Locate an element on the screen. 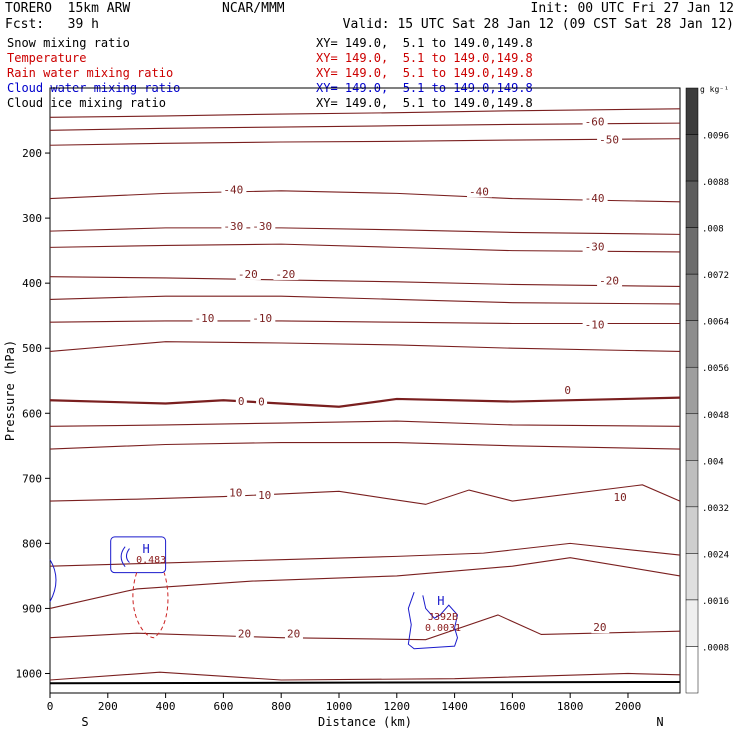  x-tick-label: 400 is located at coordinates (166, 706).